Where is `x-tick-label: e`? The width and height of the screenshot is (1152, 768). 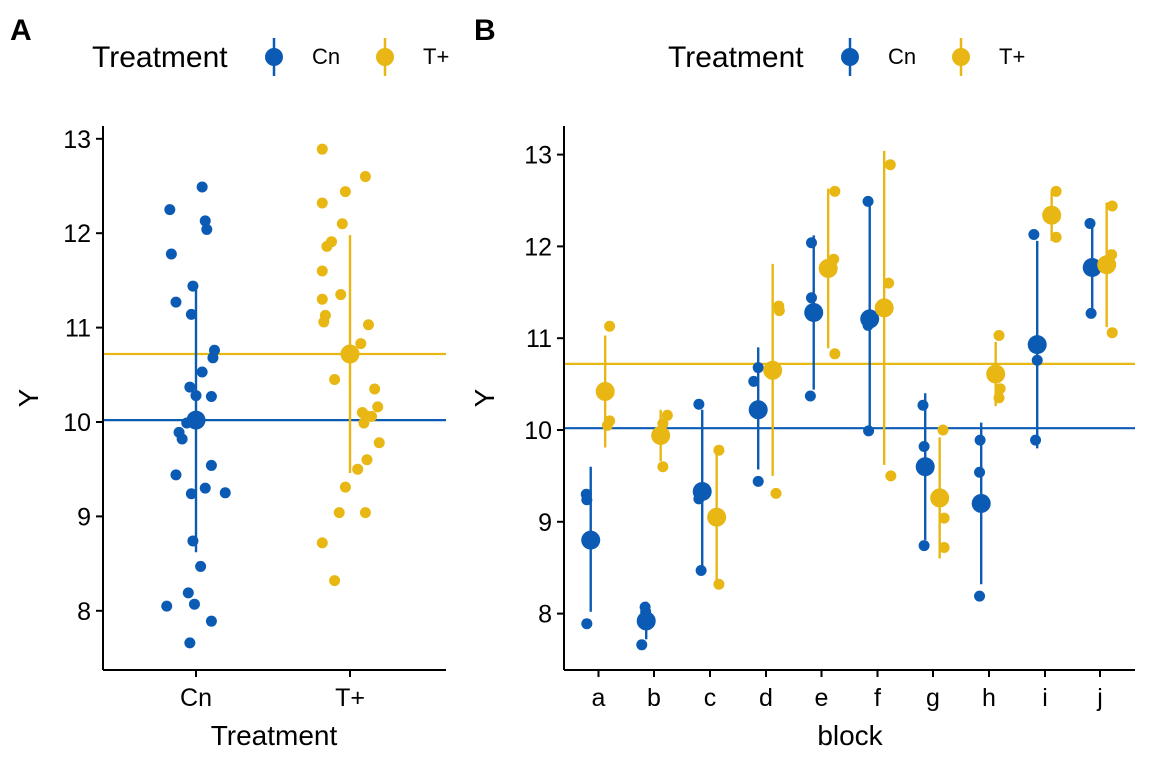
x-tick-label: e is located at coordinates (822, 698).